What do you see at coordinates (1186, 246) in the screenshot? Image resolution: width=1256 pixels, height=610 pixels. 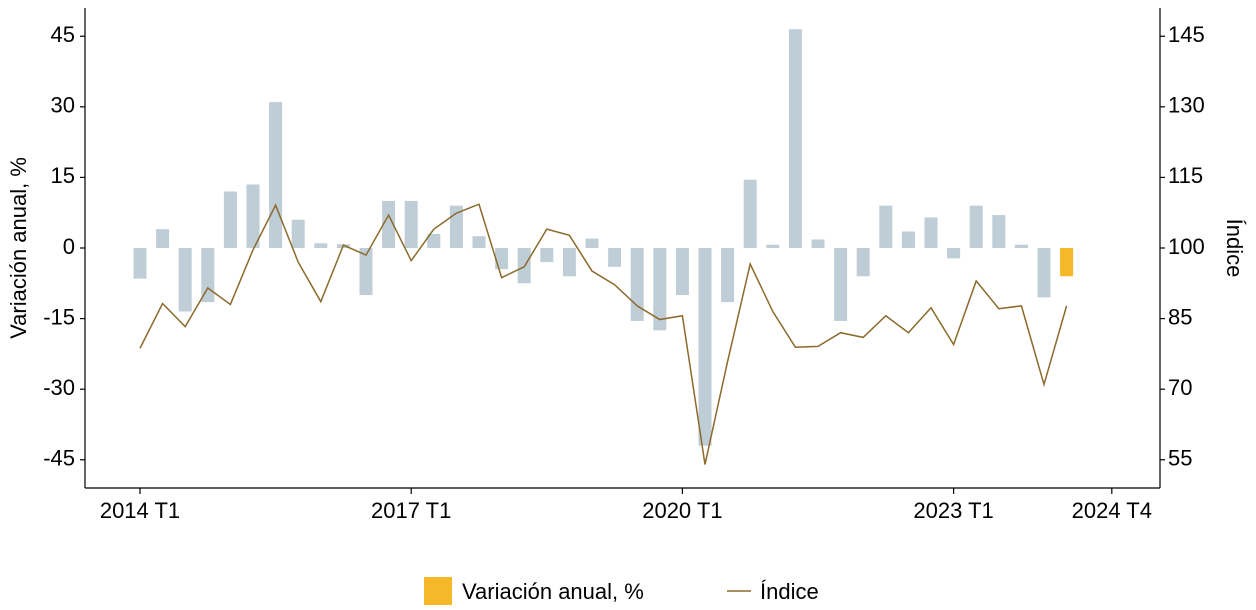 I see `y2-tick-label: 100` at bounding box center [1186, 246].